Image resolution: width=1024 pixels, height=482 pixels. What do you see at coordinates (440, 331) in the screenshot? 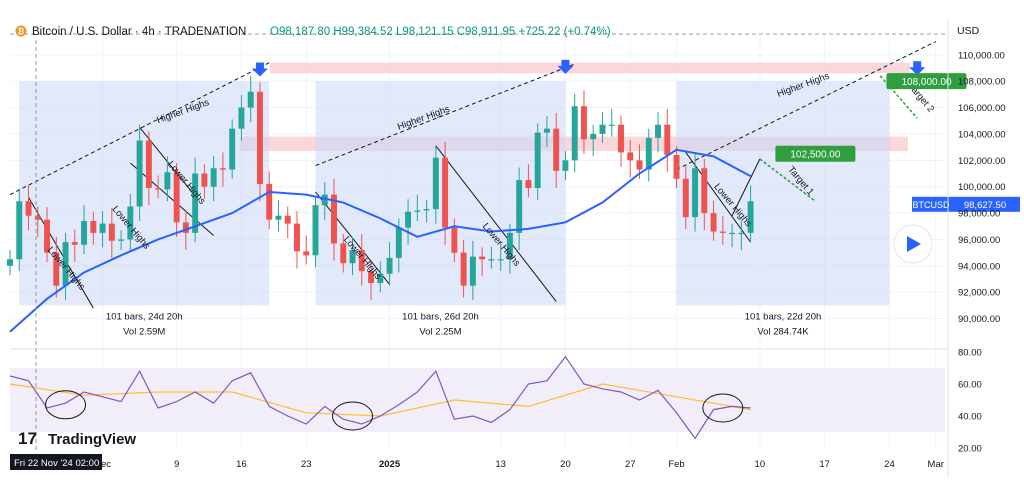
I see `range-vol-label: Vol 2.25M` at bounding box center [440, 331].